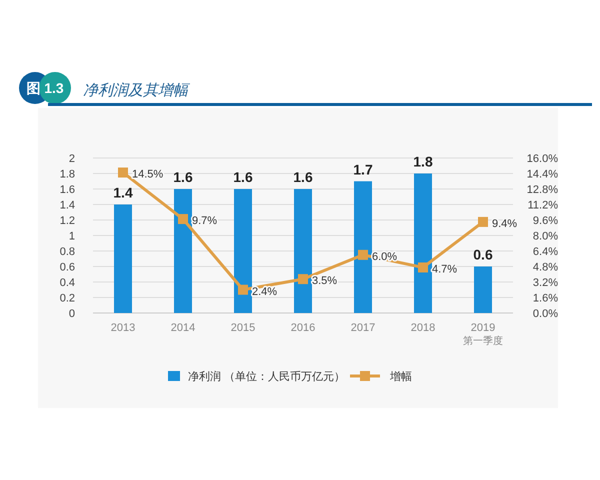 This screenshot has height=480, width=600. I want to click on legend-label: 增幅, so click(400, 377).